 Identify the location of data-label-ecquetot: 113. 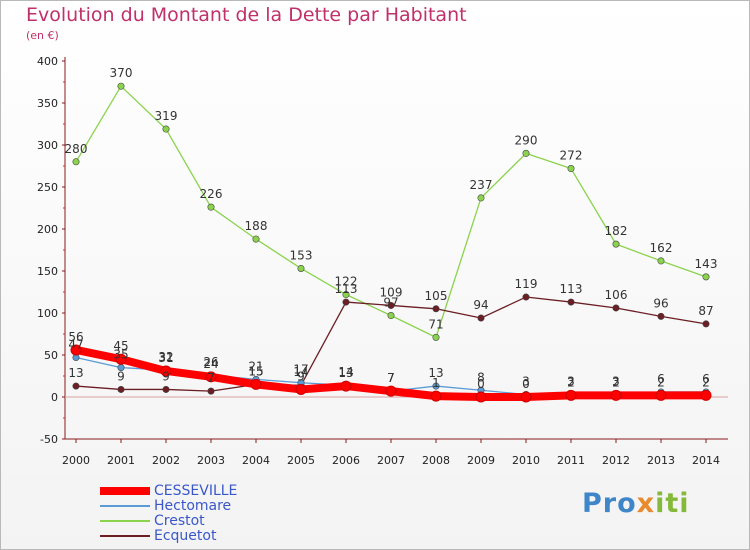
(346, 289).